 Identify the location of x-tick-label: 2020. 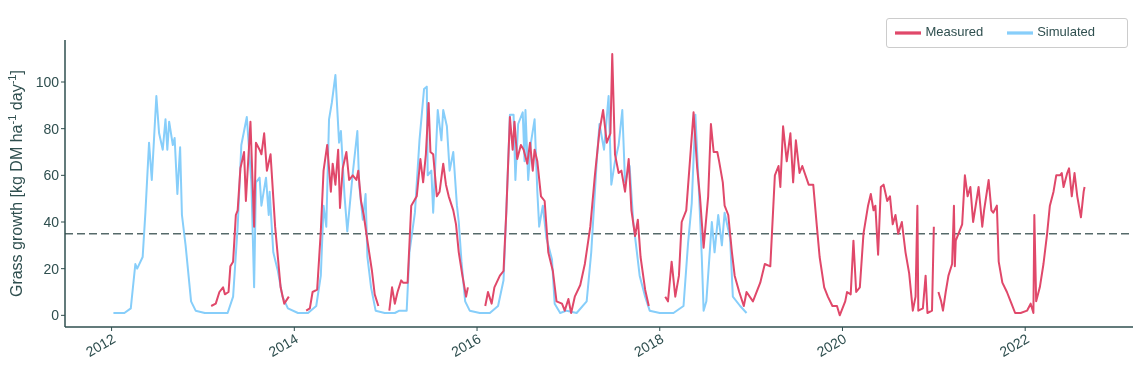
(831, 345).